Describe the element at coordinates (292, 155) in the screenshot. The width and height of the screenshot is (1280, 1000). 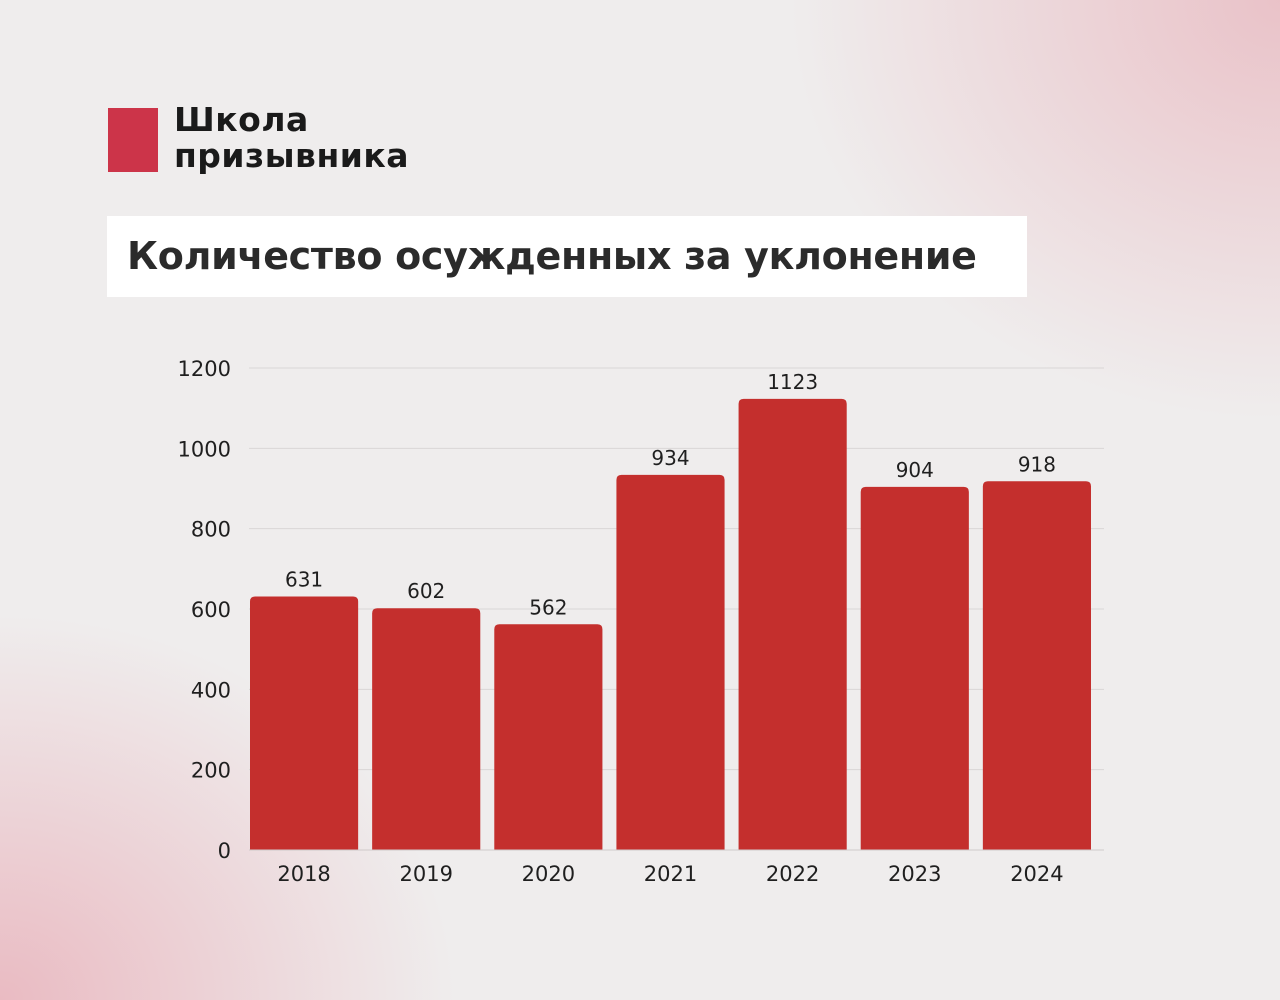
I see `brand-name-line2: призывника` at that location.